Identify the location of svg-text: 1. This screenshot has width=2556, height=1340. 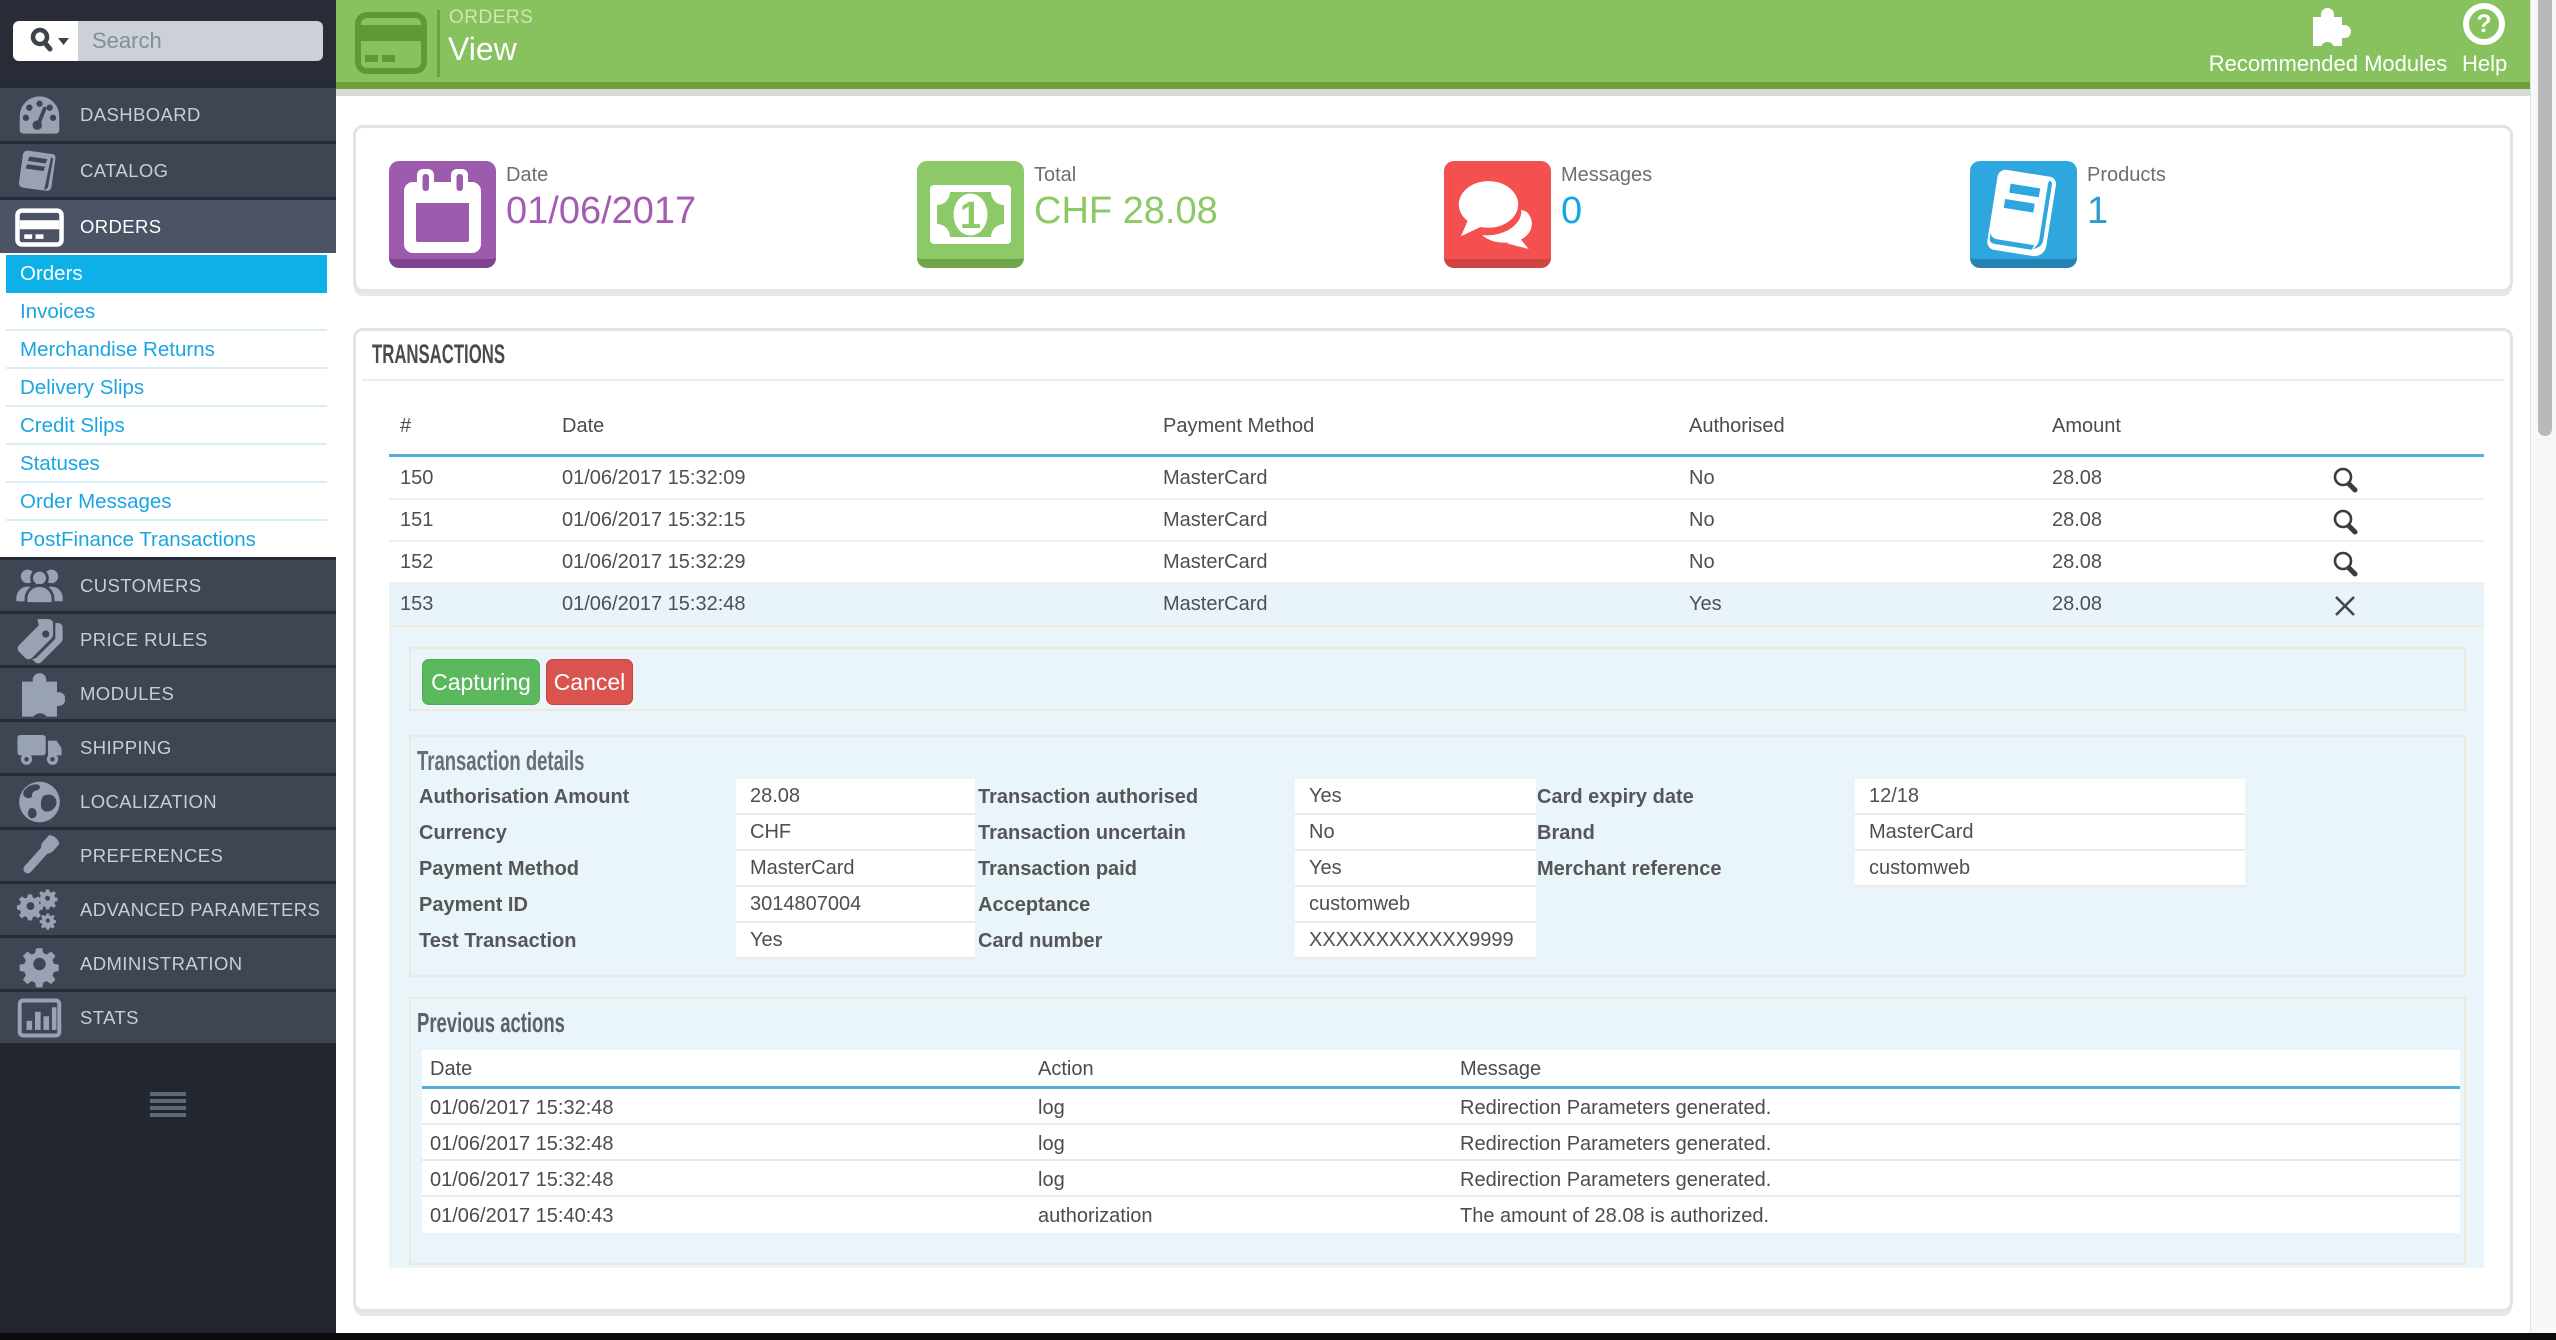
(970, 216).